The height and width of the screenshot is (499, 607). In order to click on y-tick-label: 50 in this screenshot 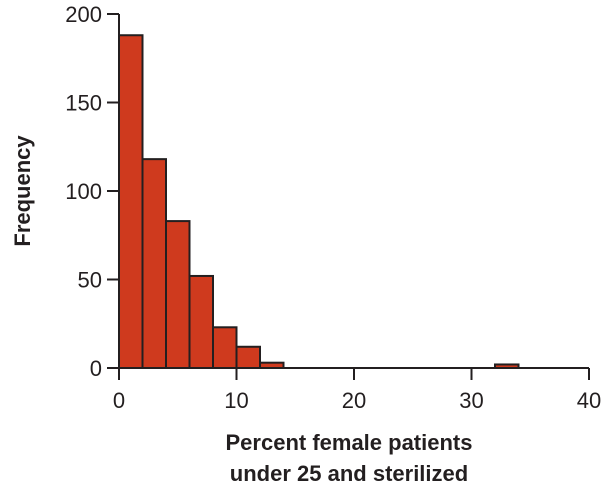, I will do `click(90, 280)`.